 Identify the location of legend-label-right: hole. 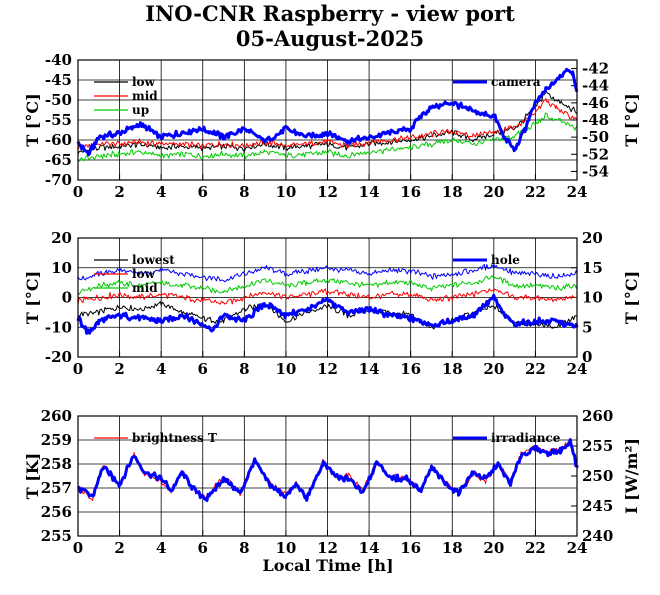
(505, 260).